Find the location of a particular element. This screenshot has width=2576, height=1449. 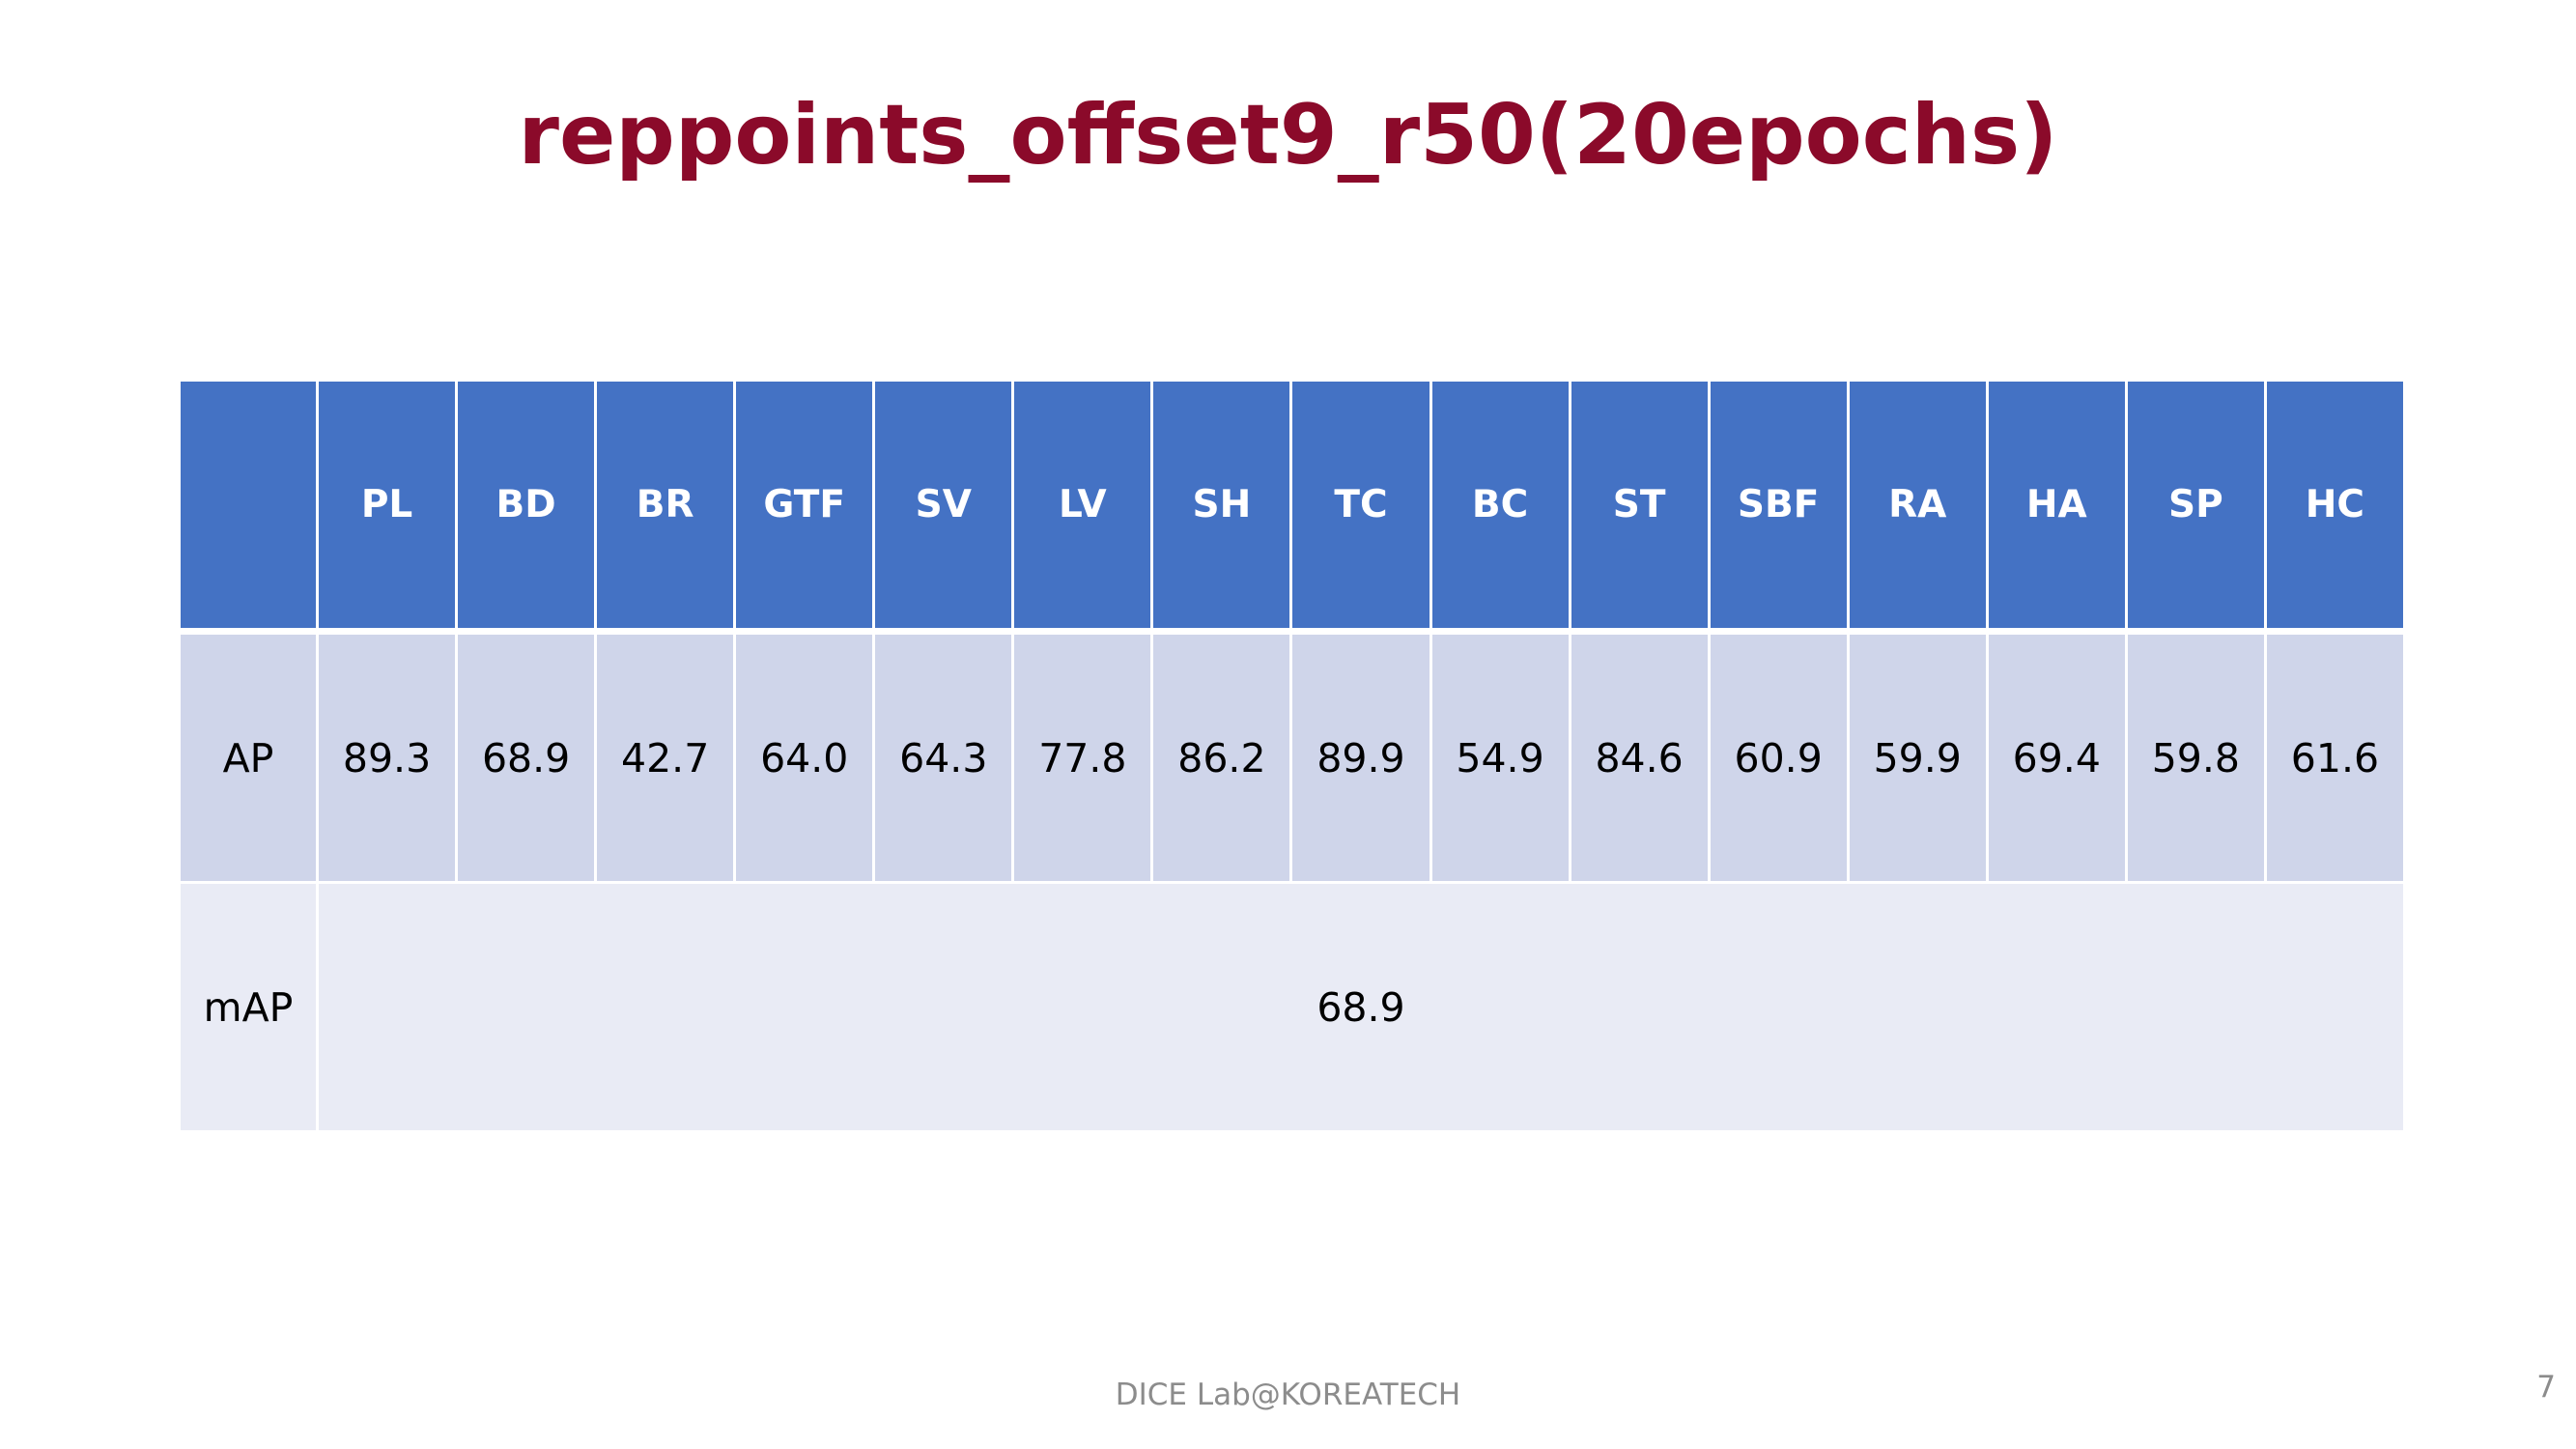

ap-value-cell: 61.6 is located at coordinates (2335, 757).